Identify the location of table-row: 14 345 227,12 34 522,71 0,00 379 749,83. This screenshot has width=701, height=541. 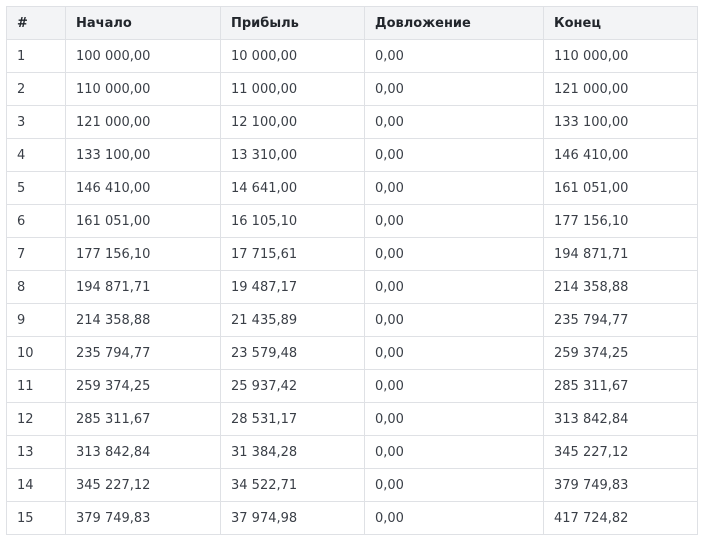
(352, 485).